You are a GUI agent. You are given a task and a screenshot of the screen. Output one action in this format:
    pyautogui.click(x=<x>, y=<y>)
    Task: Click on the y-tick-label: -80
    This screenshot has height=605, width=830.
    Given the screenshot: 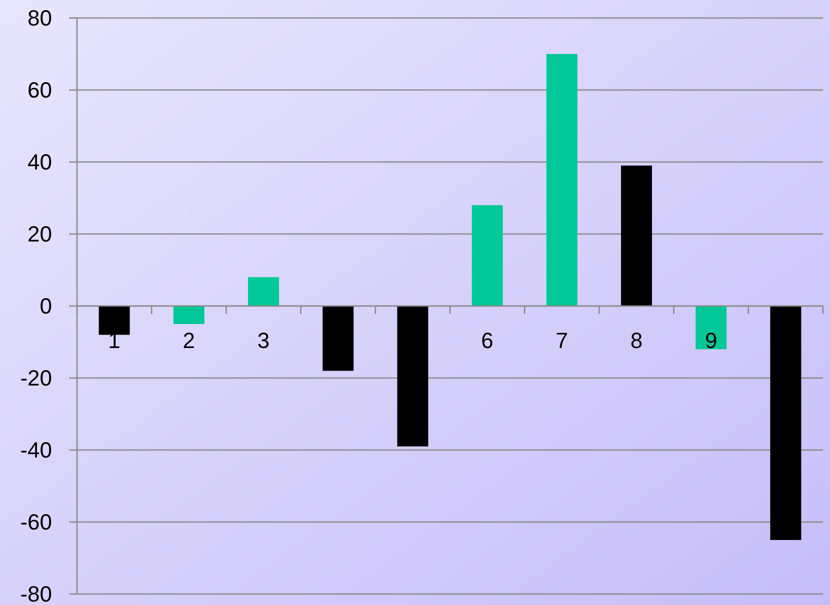 What is the action you would take?
    pyautogui.click(x=36, y=593)
    